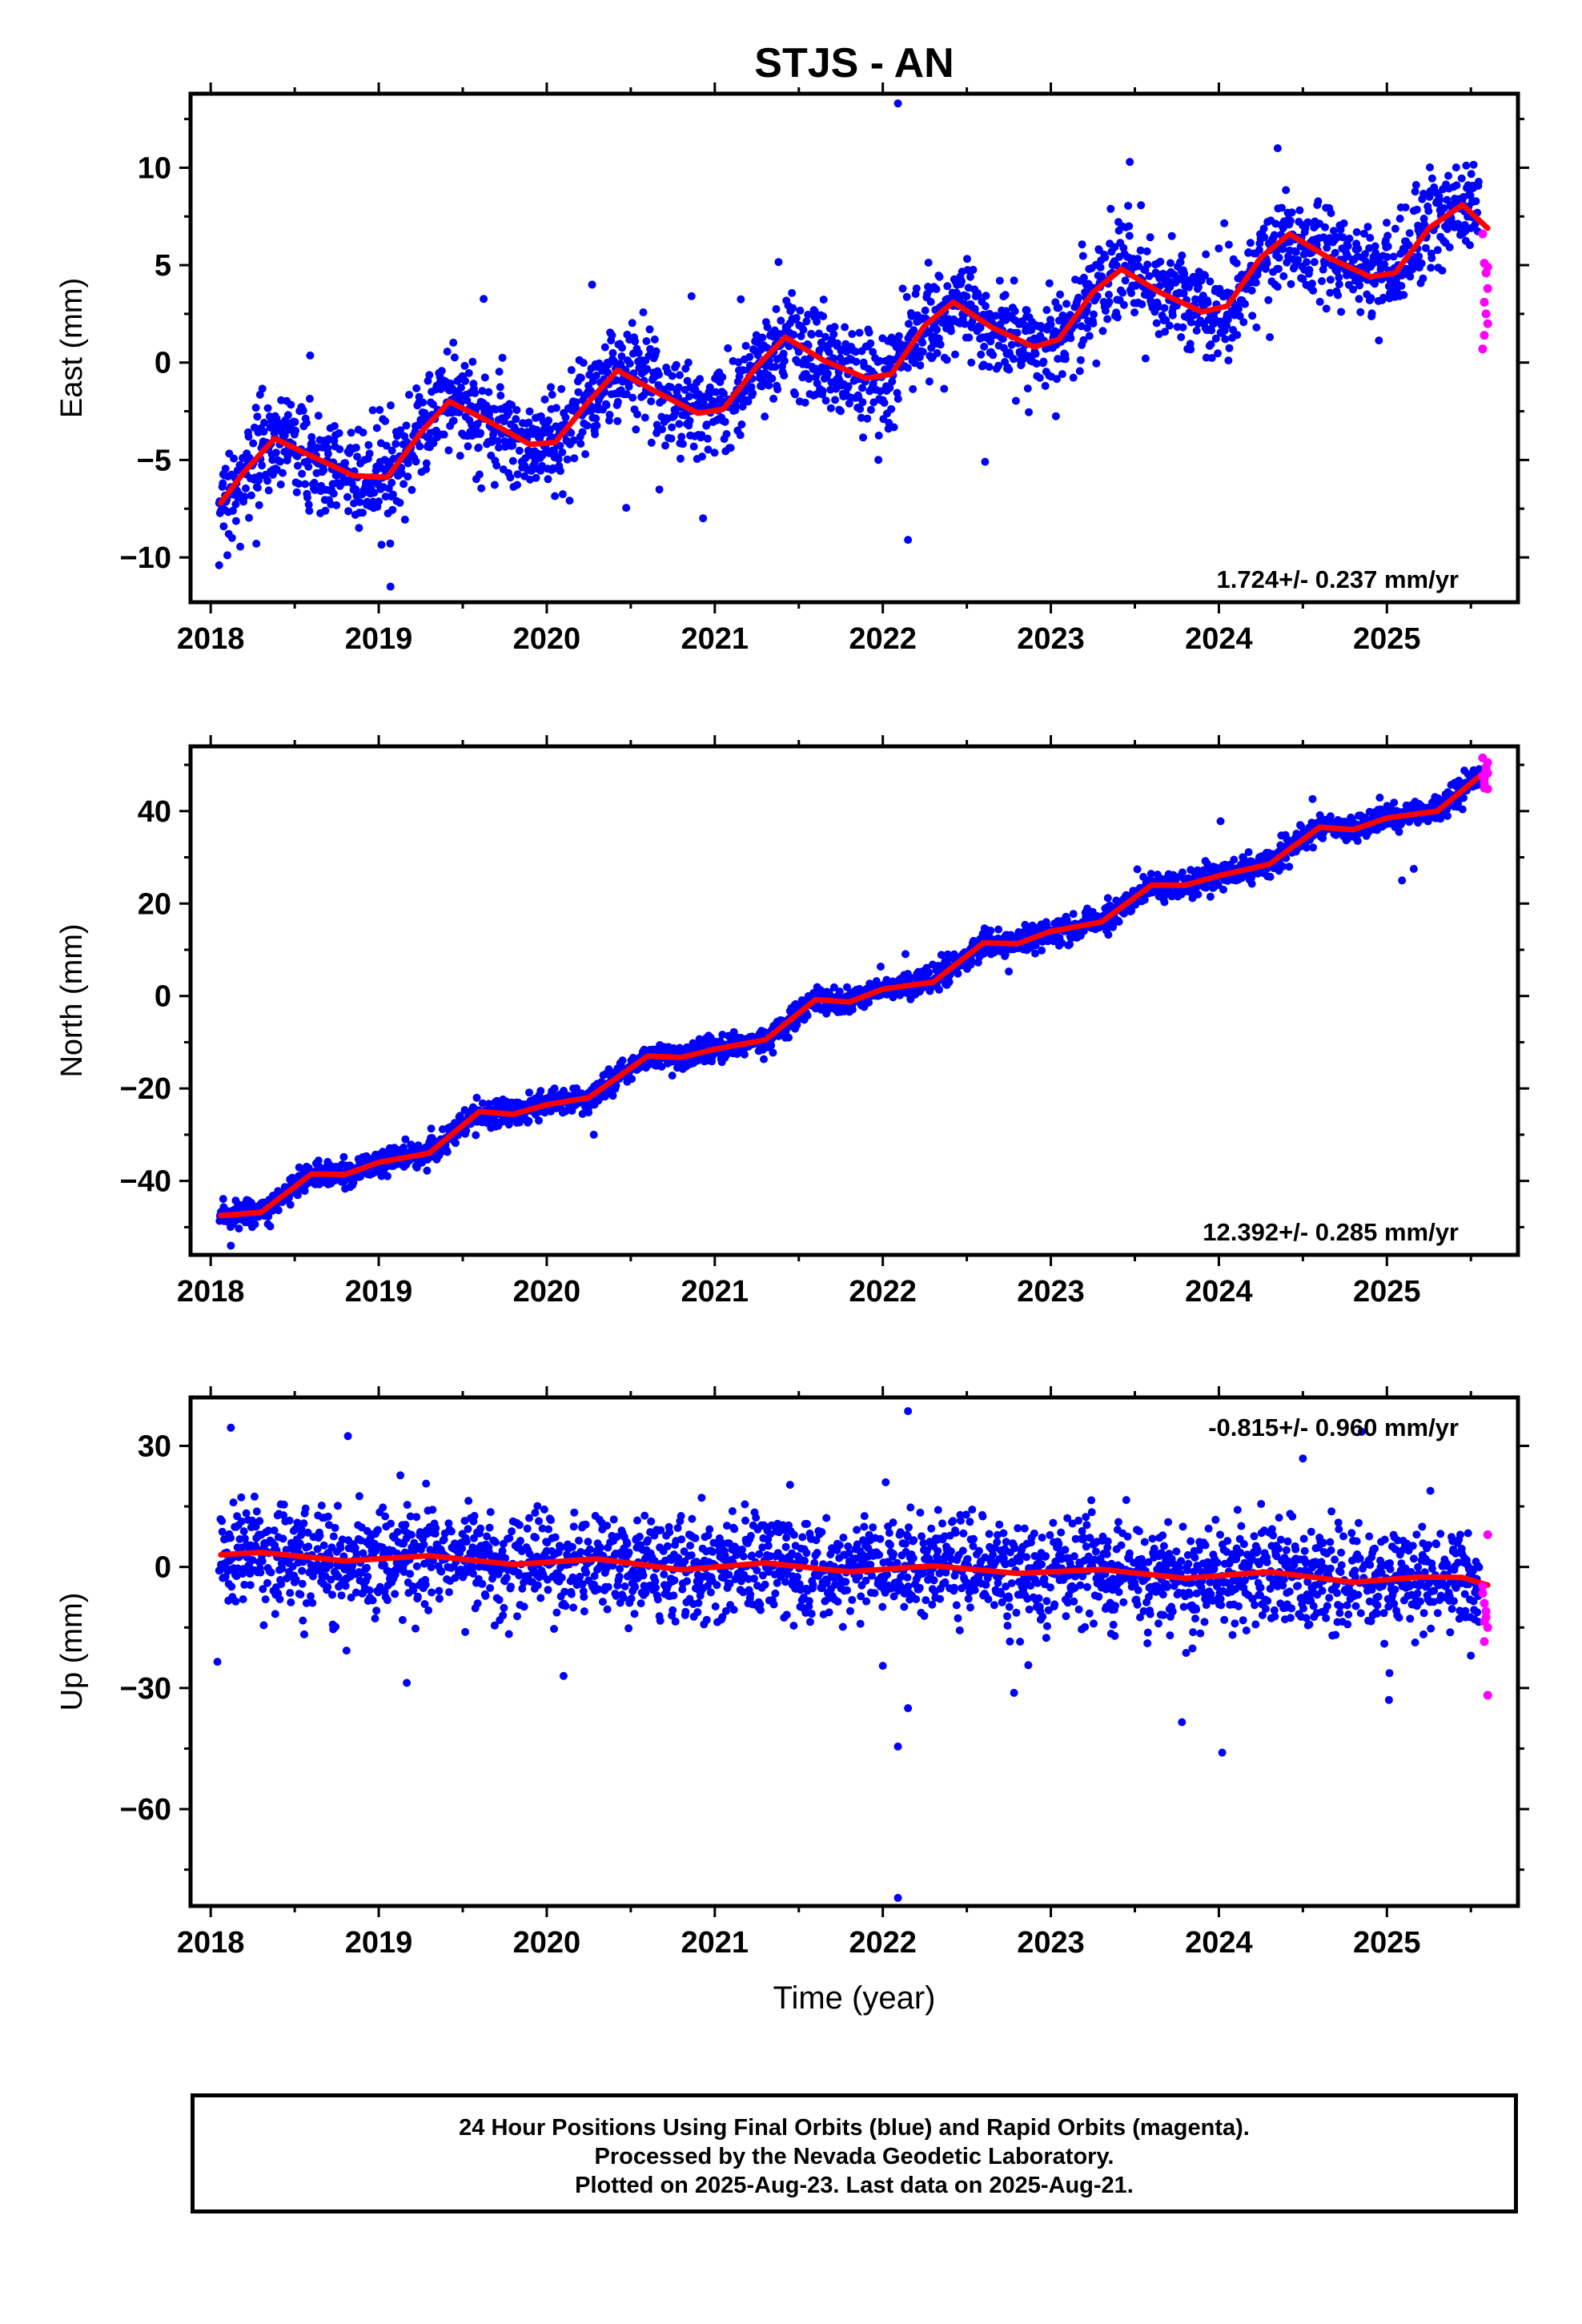 The height and width of the screenshot is (2324, 1582). What do you see at coordinates (1488, 789) in the screenshot?
I see `rapid-orbit-point` at bounding box center [1488, 789].